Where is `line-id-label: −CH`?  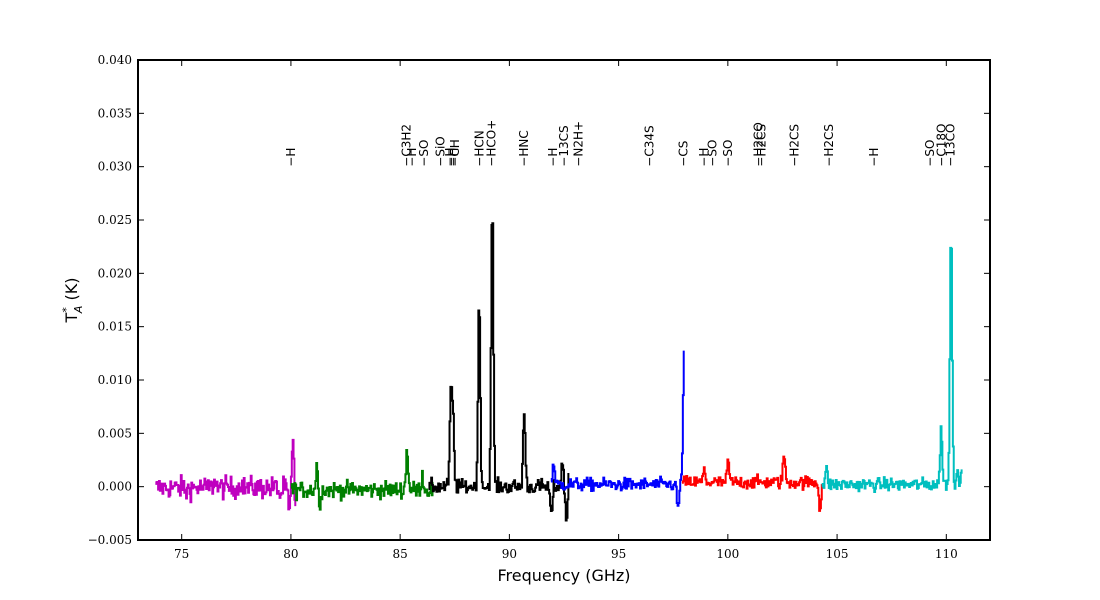
line-id-label: −CH is located at coordinates (455, 152).